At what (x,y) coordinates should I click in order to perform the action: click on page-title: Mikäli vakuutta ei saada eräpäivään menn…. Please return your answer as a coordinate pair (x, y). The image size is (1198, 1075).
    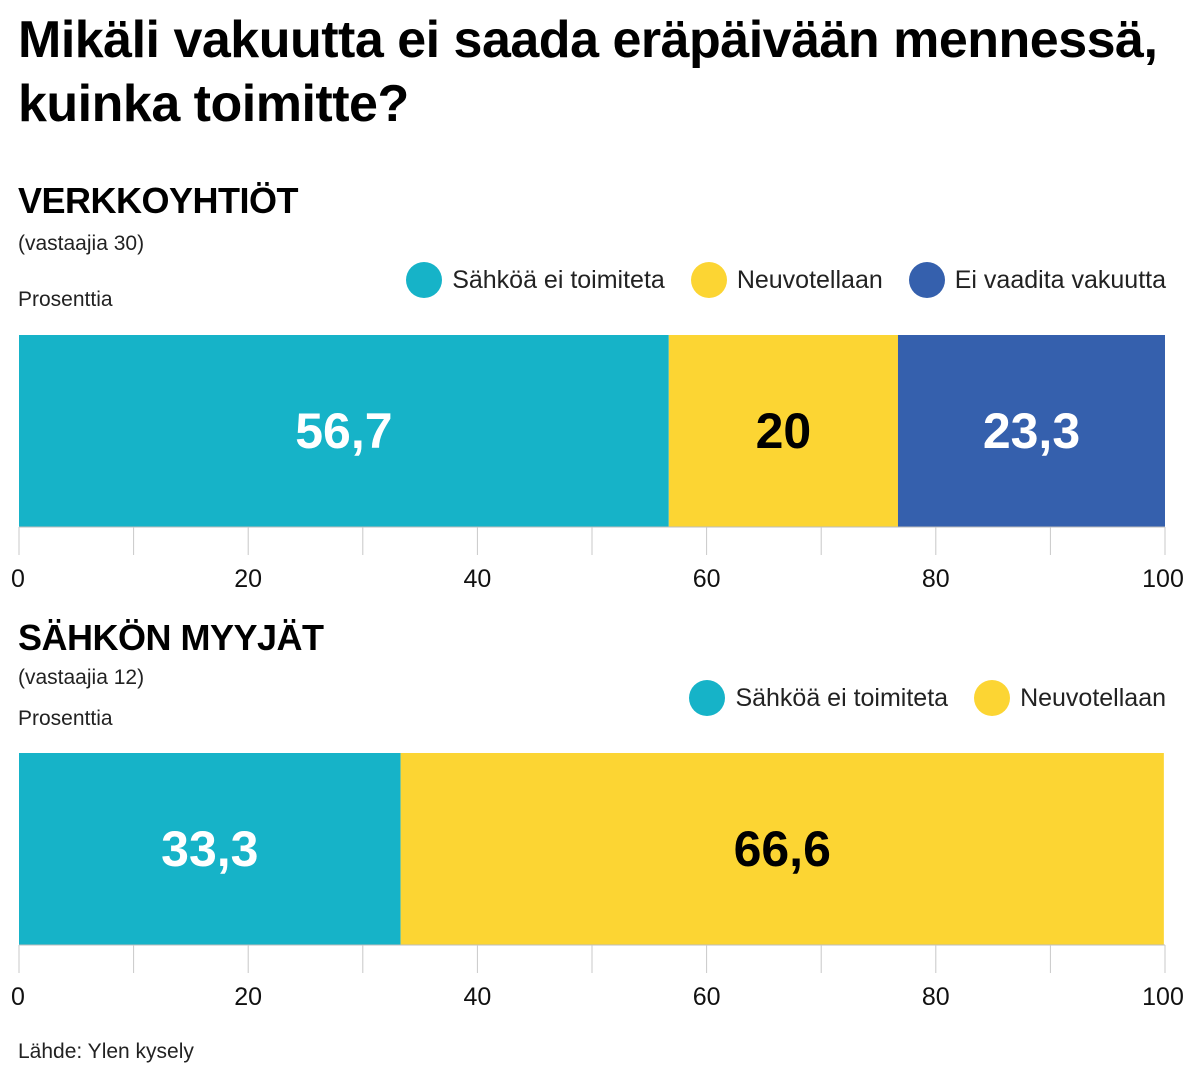
    Looking at the image, I should click on (588, 72).